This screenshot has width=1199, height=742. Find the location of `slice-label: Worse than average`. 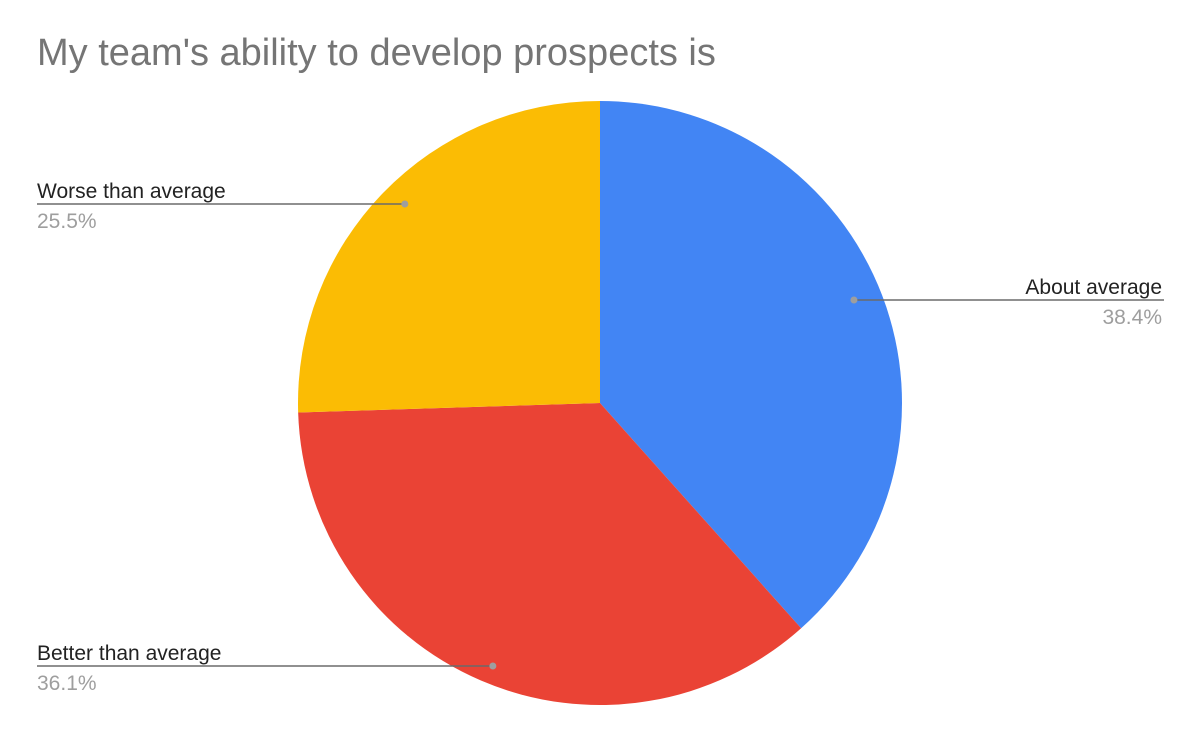

slice-label: Worse than average is located at coordinates (131, 191).